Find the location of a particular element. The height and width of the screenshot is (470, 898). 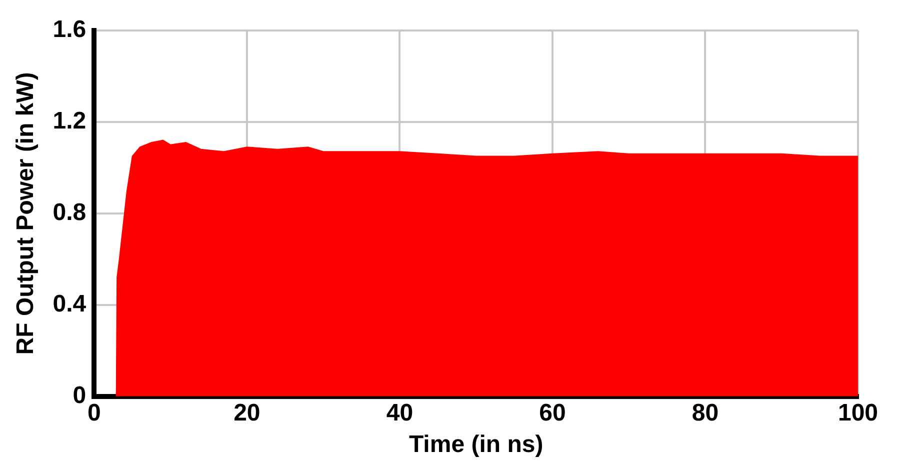

y-tick-label: 1.2 is located at coordinates (69, 121).